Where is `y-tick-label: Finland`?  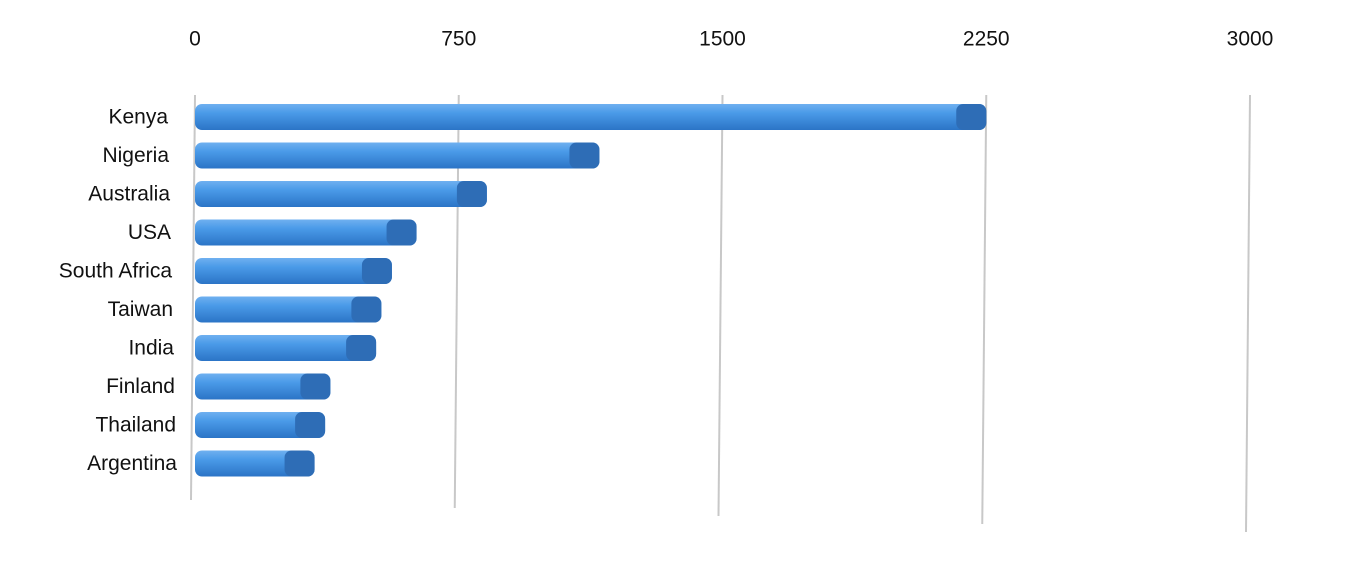
y-tick-label: Finland is located at coordinates (140, 386).